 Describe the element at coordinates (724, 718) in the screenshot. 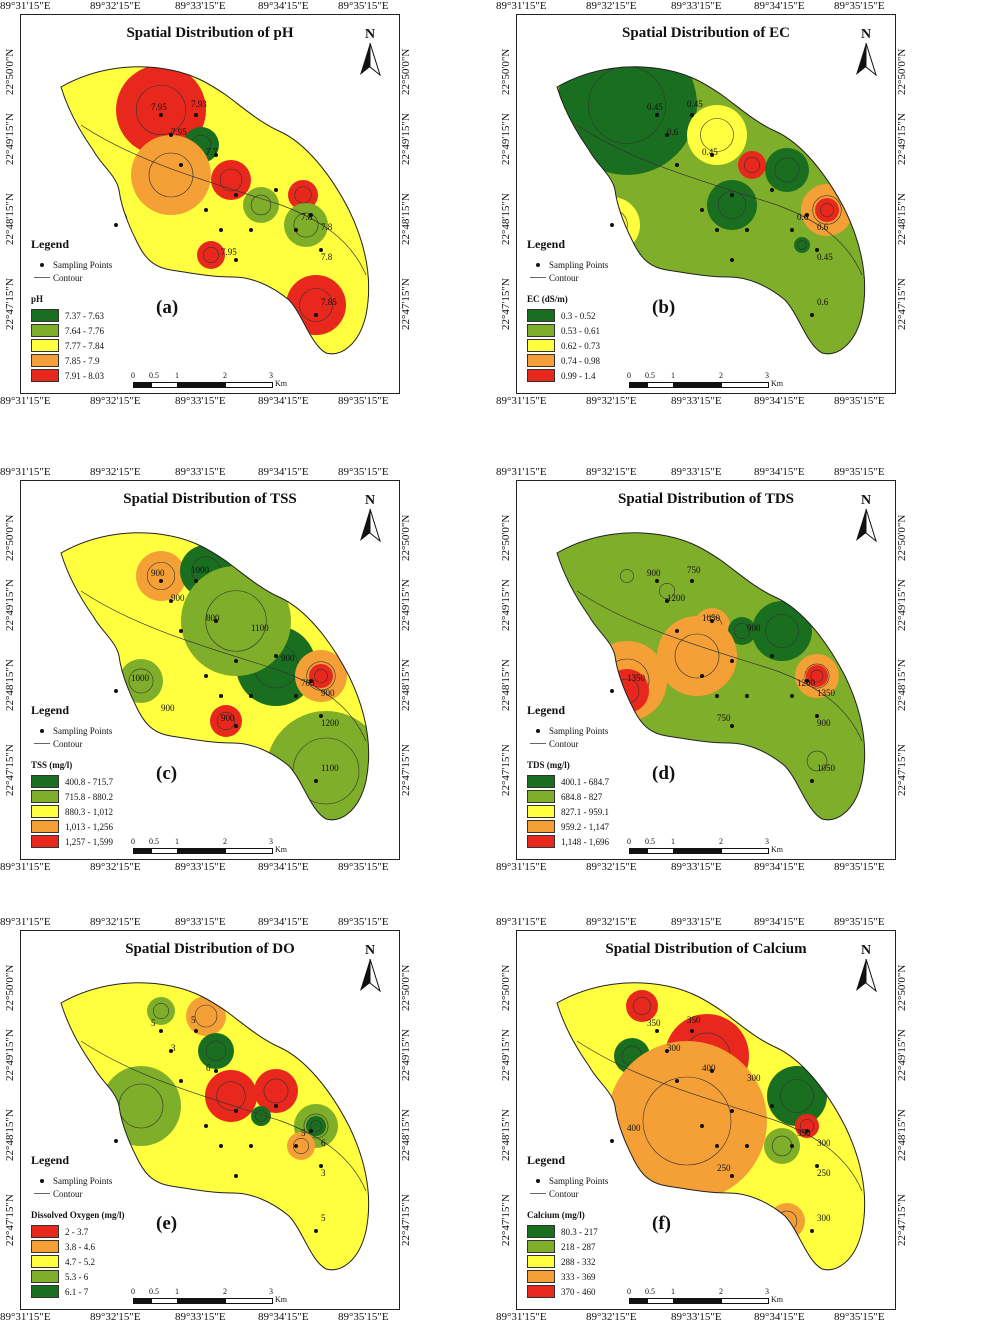

I see `contour-label: 750` at that location.